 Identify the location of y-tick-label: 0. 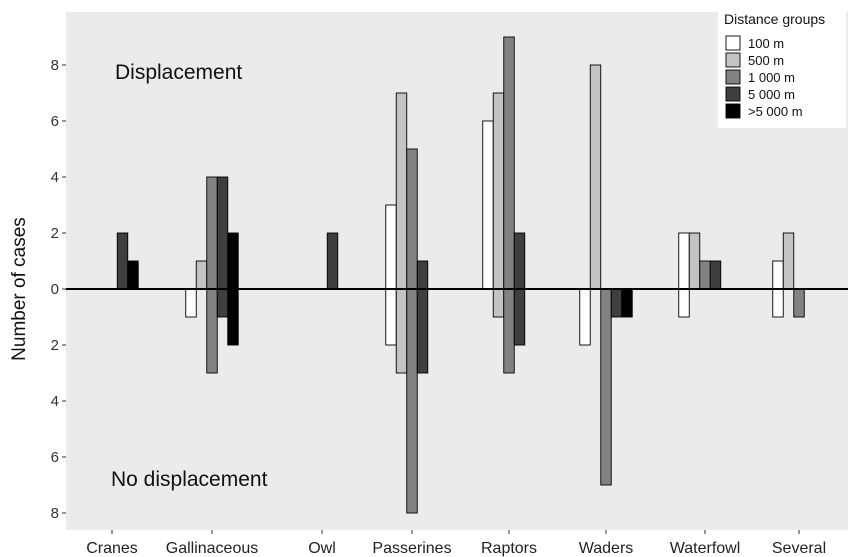
(55, 289).